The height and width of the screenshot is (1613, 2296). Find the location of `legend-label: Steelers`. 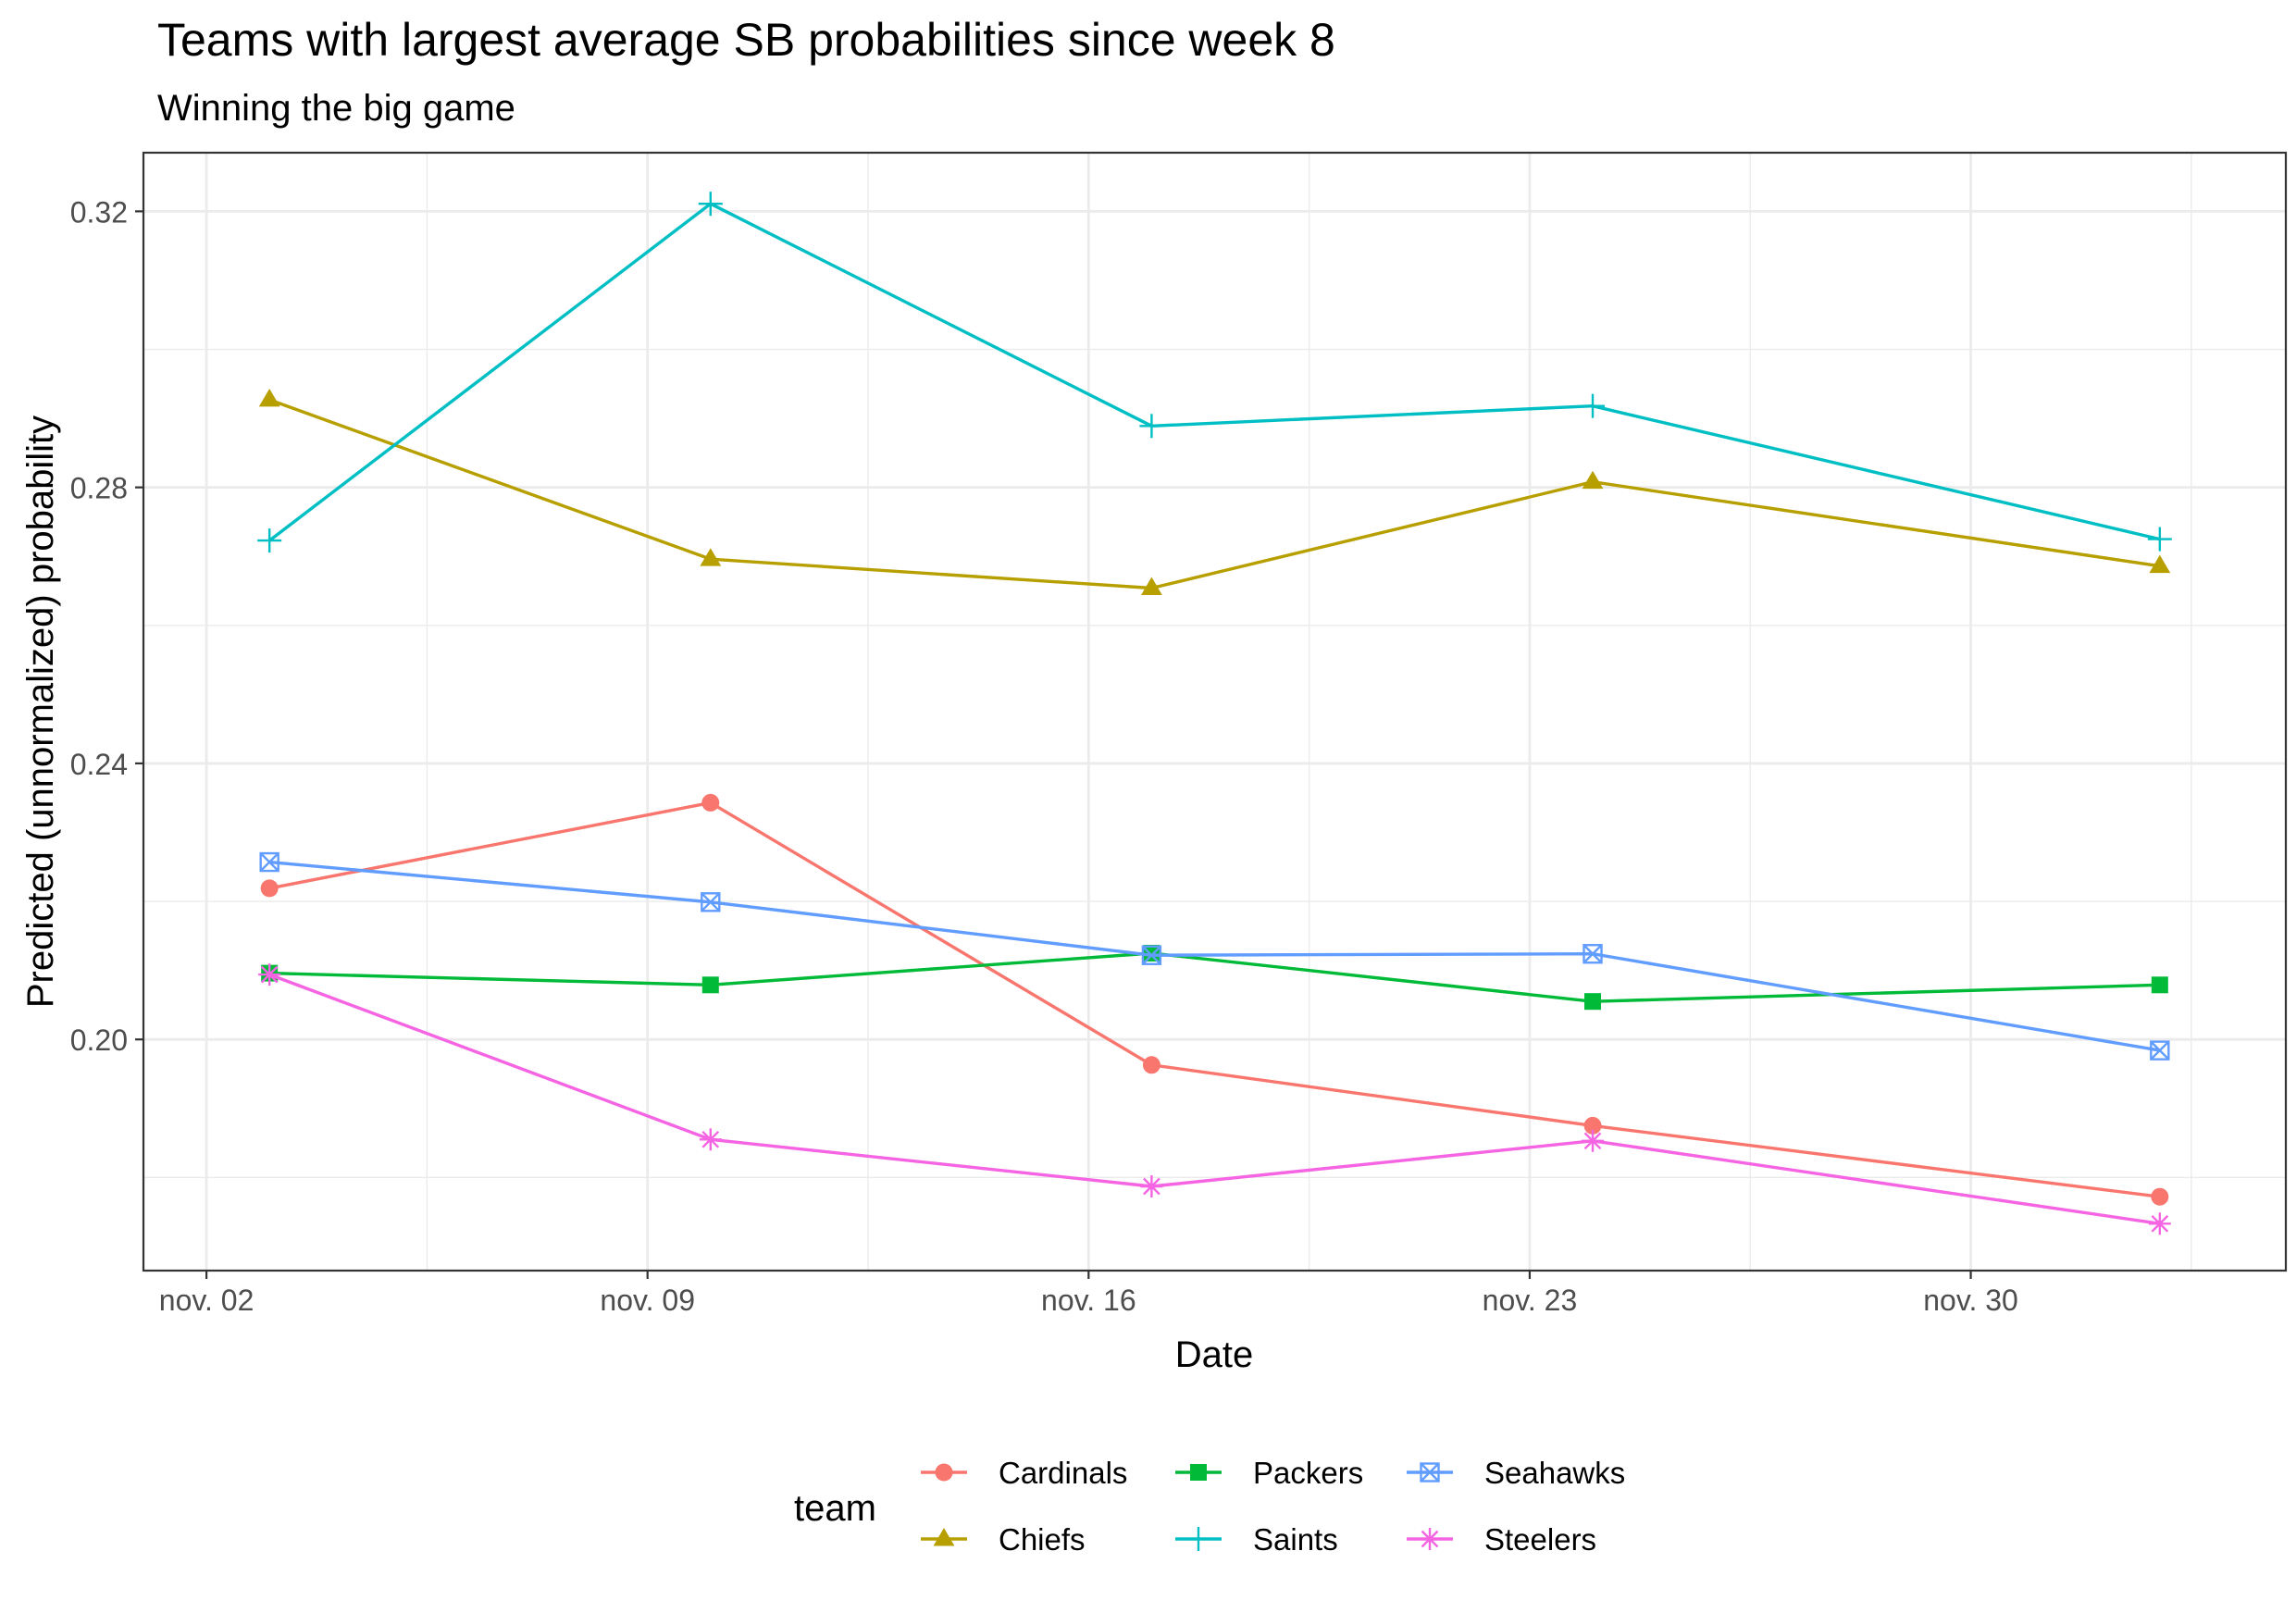

legend-label: Steelers is located at coordinates (1540, 1539).